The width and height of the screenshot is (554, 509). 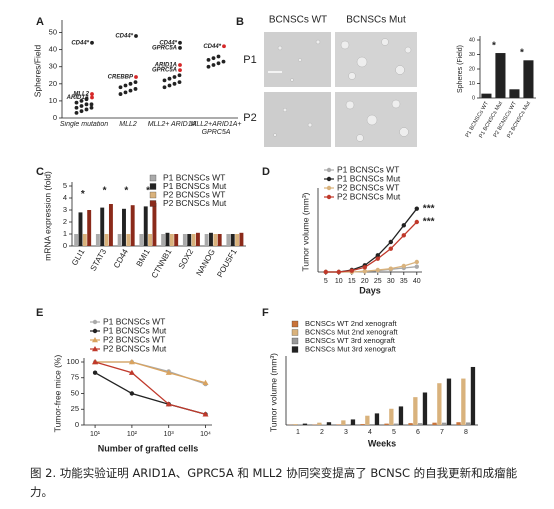 I want to click on x-tick-label-box: Single mutation, so click(x=84, y=124).